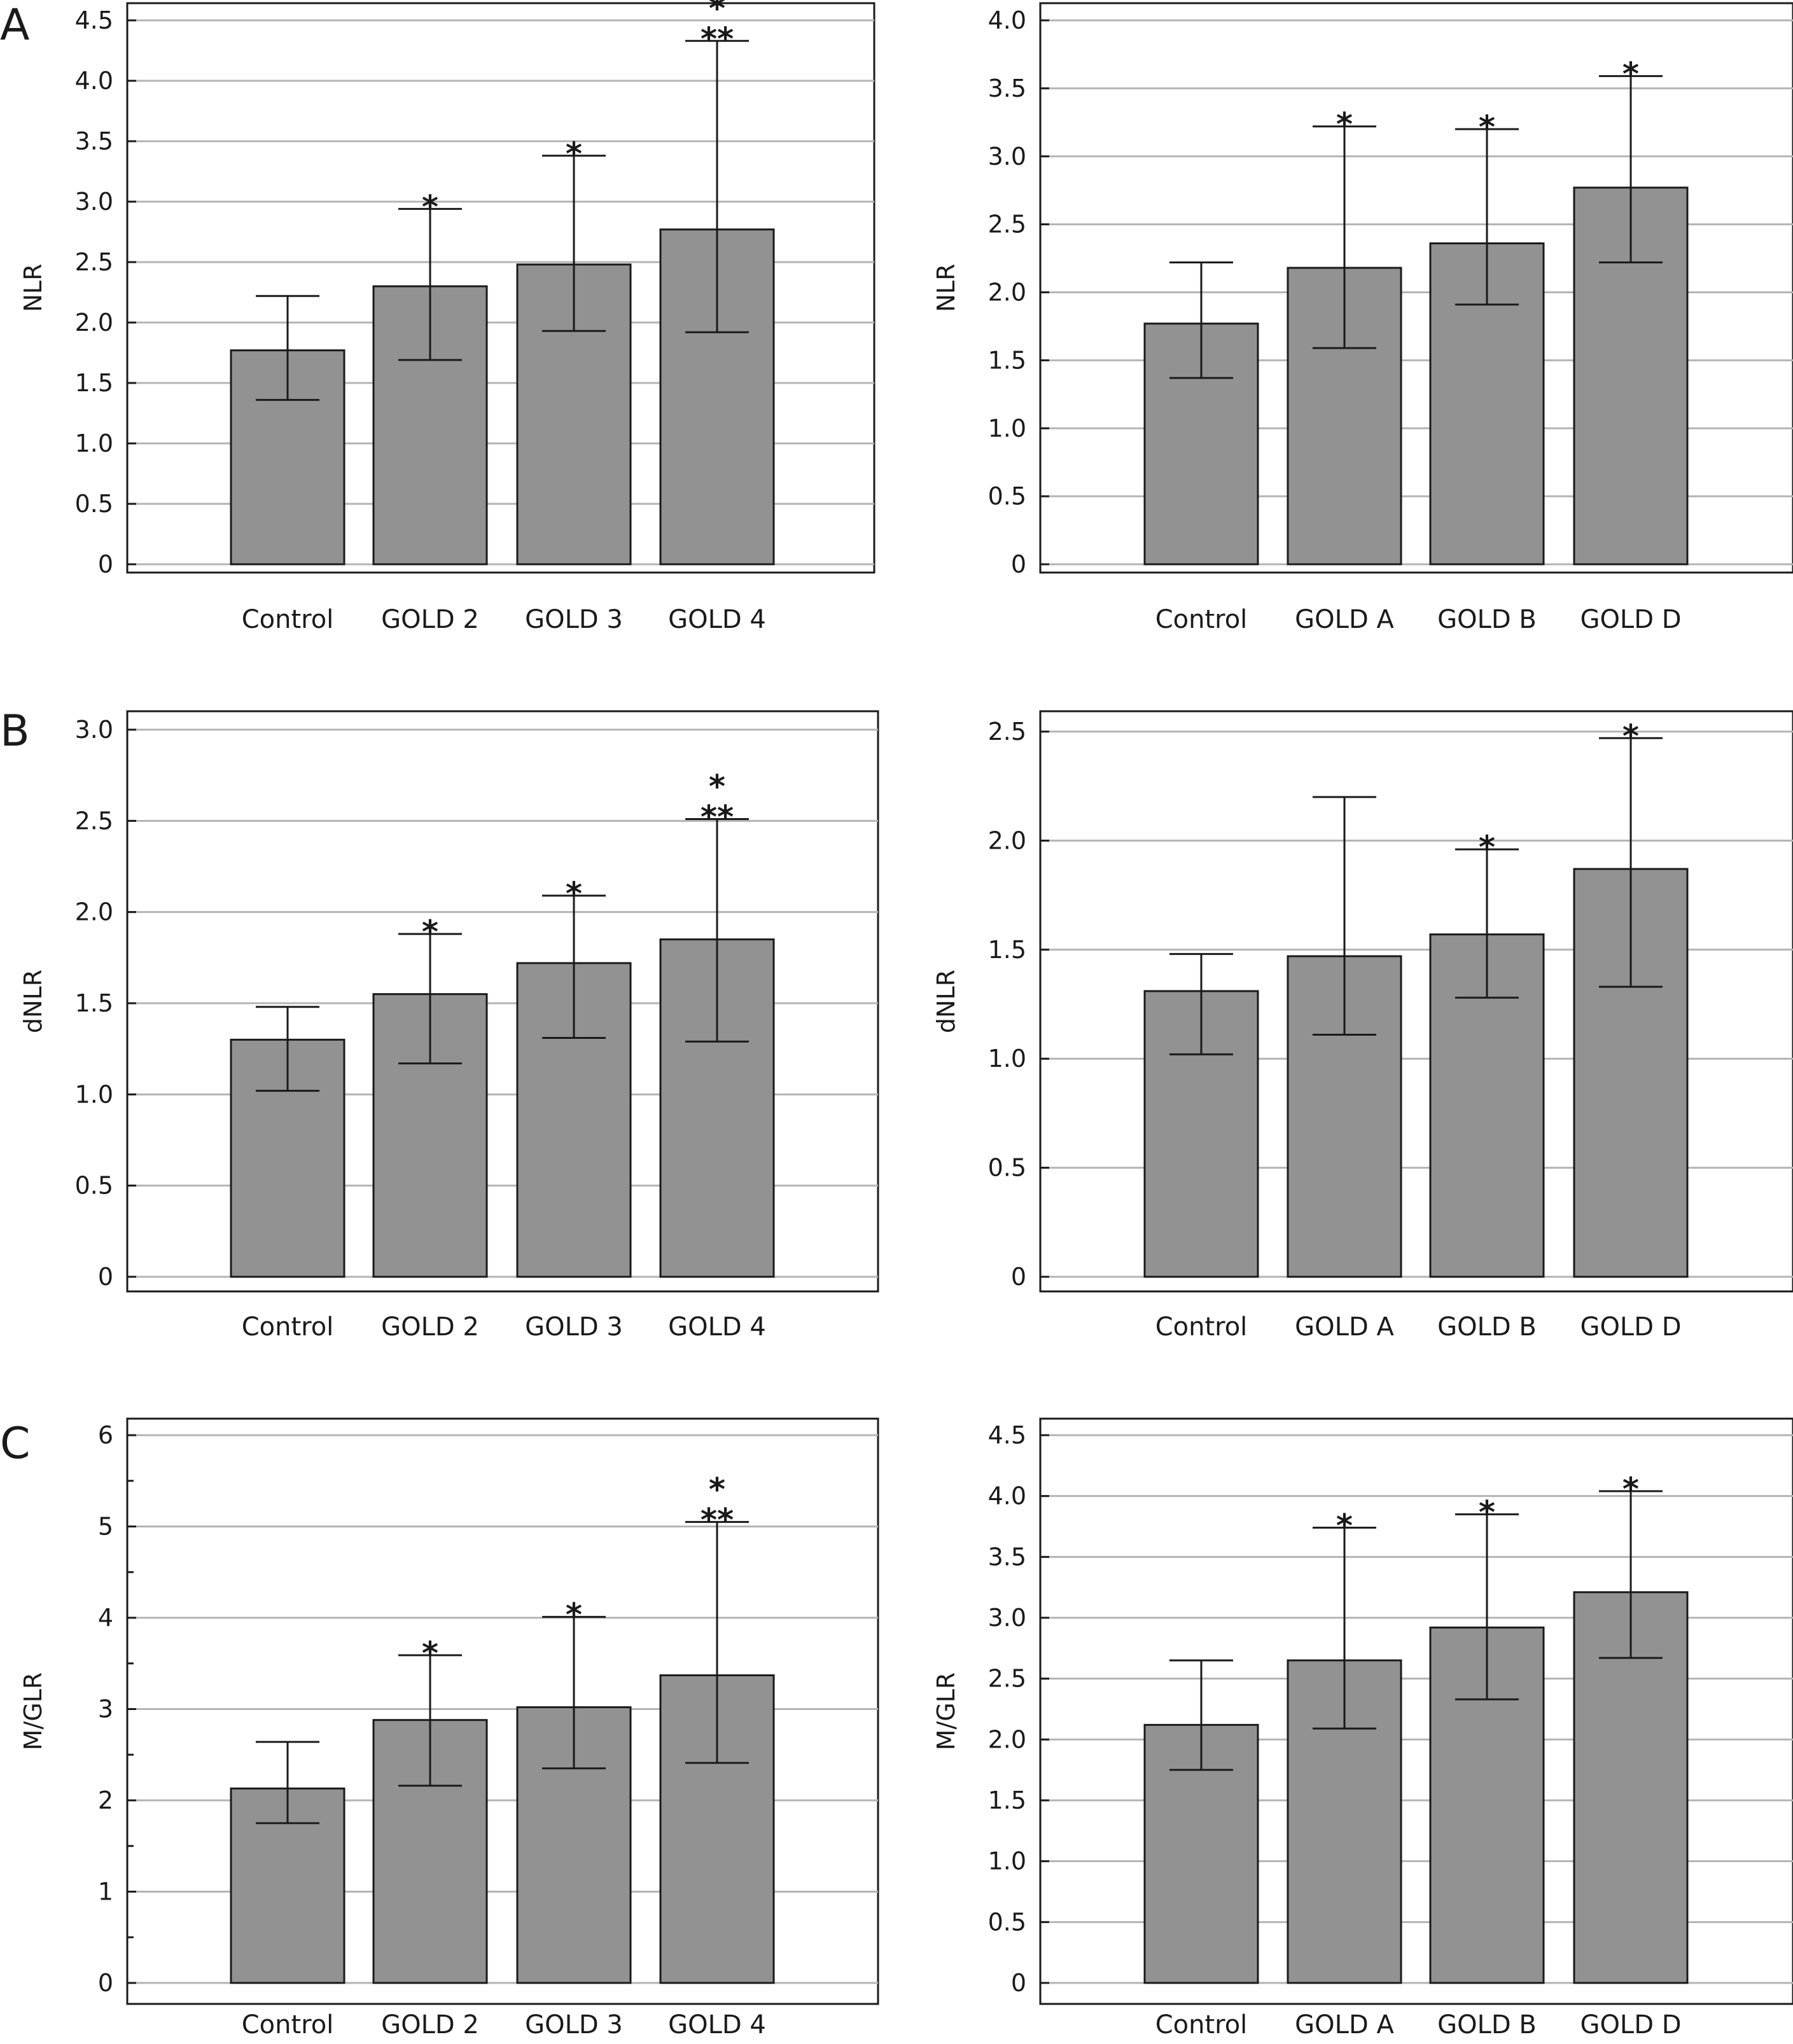 Image resolution: width=1793 pixels, height=2044 pixels. What do you see at coordinates (15, 25) in the screenshot?
I see `panel-letter: A` at bounding box center [15, 25].